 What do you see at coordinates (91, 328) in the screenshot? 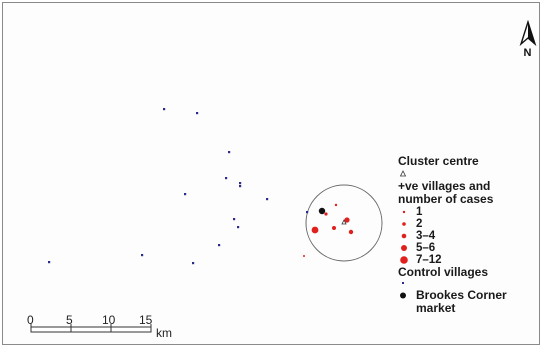
I see `scale-bar-graphic` at bounding box center [91, 328].